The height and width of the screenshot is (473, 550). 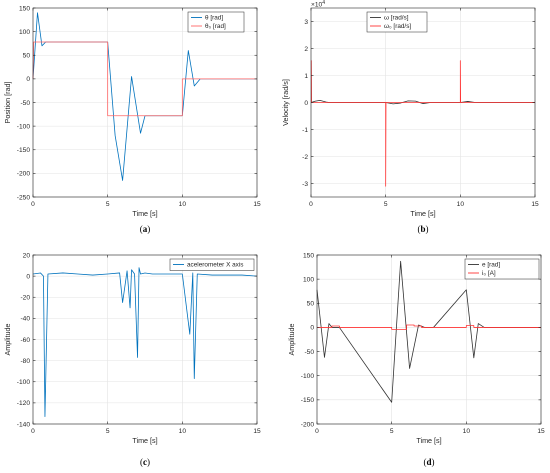 I want to click on panel-caption-letter: d, so click(x=428, y=462).